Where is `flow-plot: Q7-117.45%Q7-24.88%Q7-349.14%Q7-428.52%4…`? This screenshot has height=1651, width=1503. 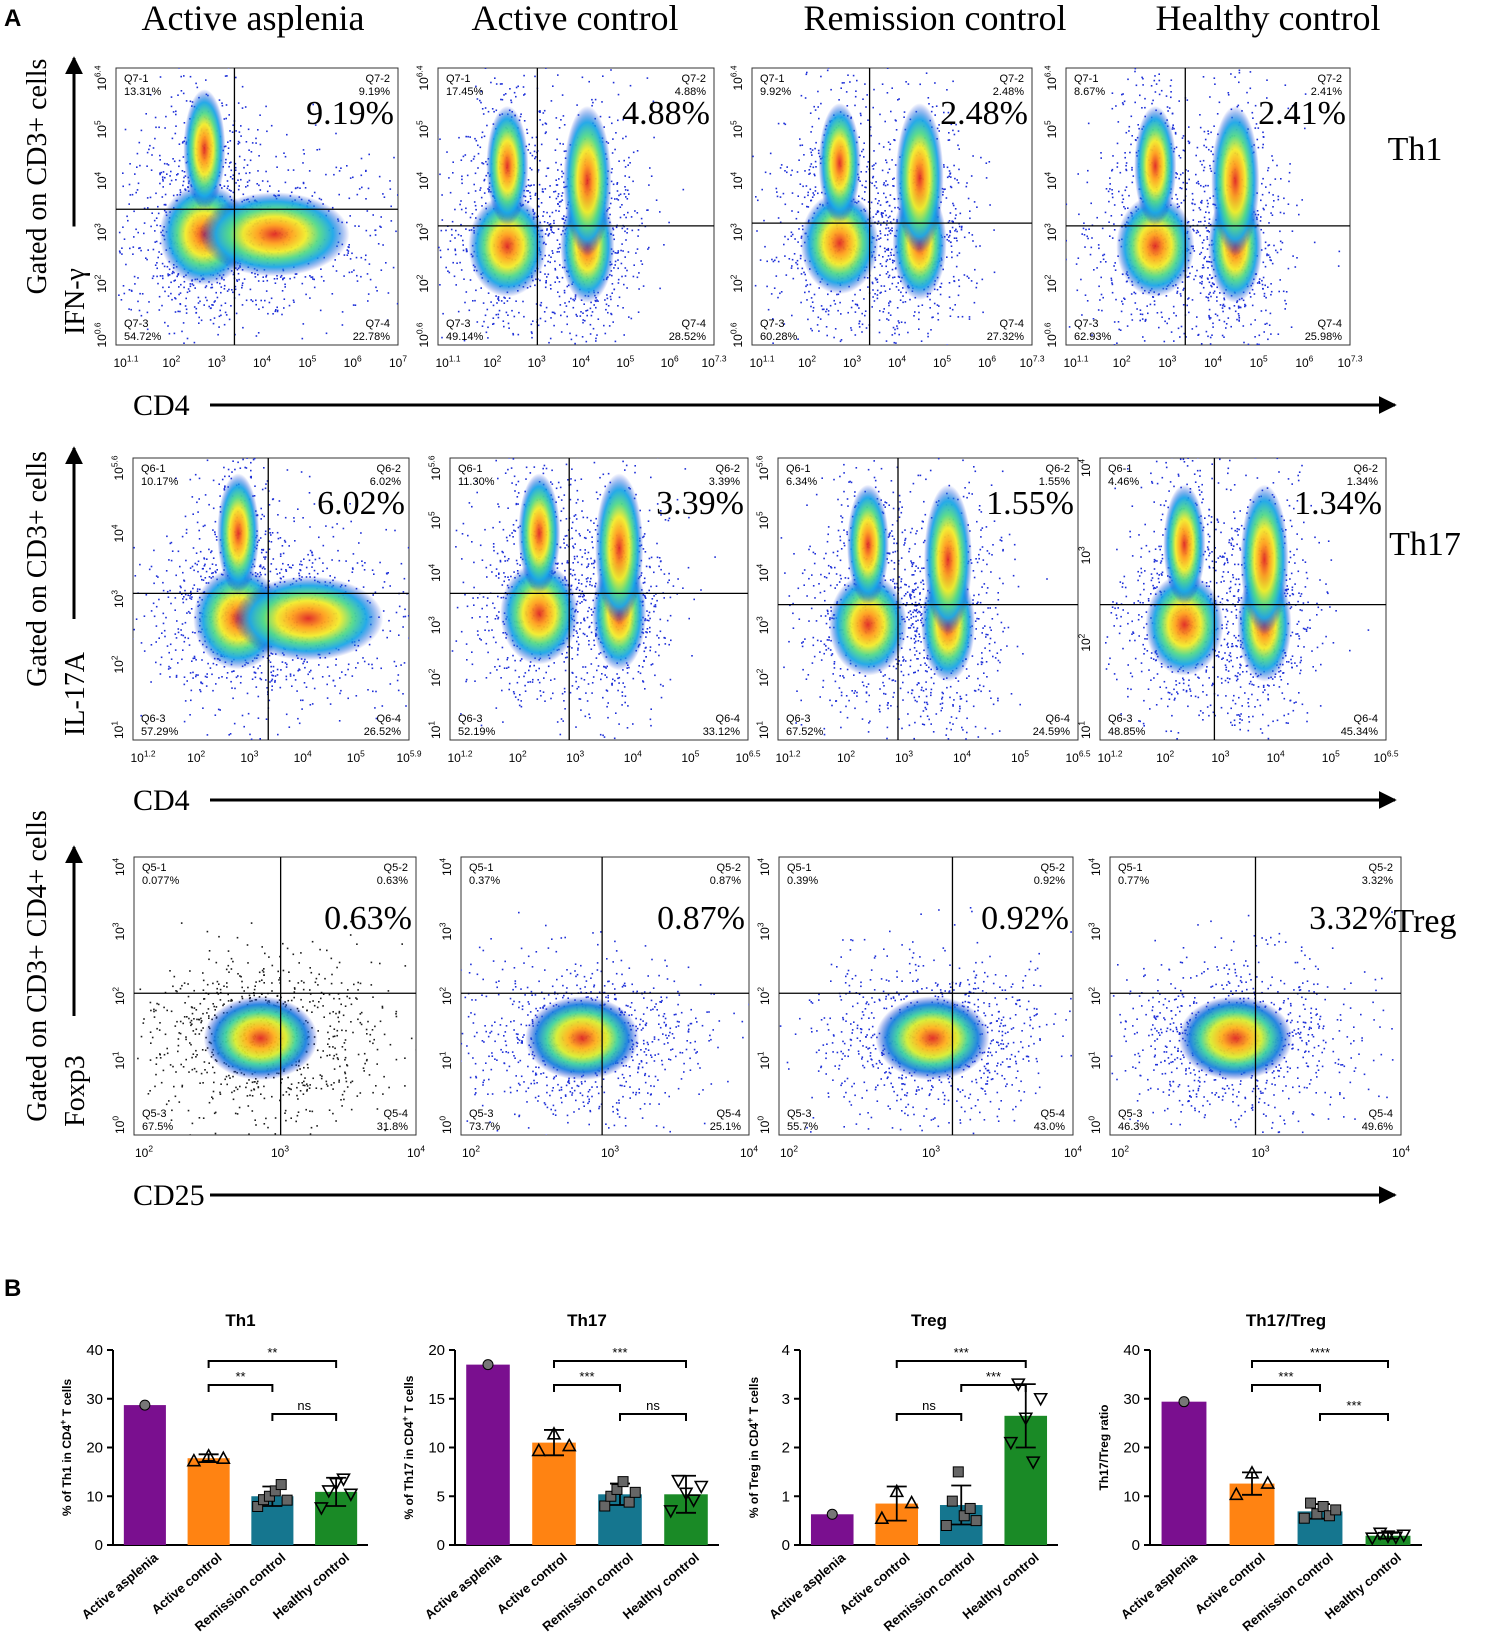 flow-plot: Q7-117.45%Q7-24.88%Q7-349.14%Q7-428.52%4… is located at coordinates (571, 217).